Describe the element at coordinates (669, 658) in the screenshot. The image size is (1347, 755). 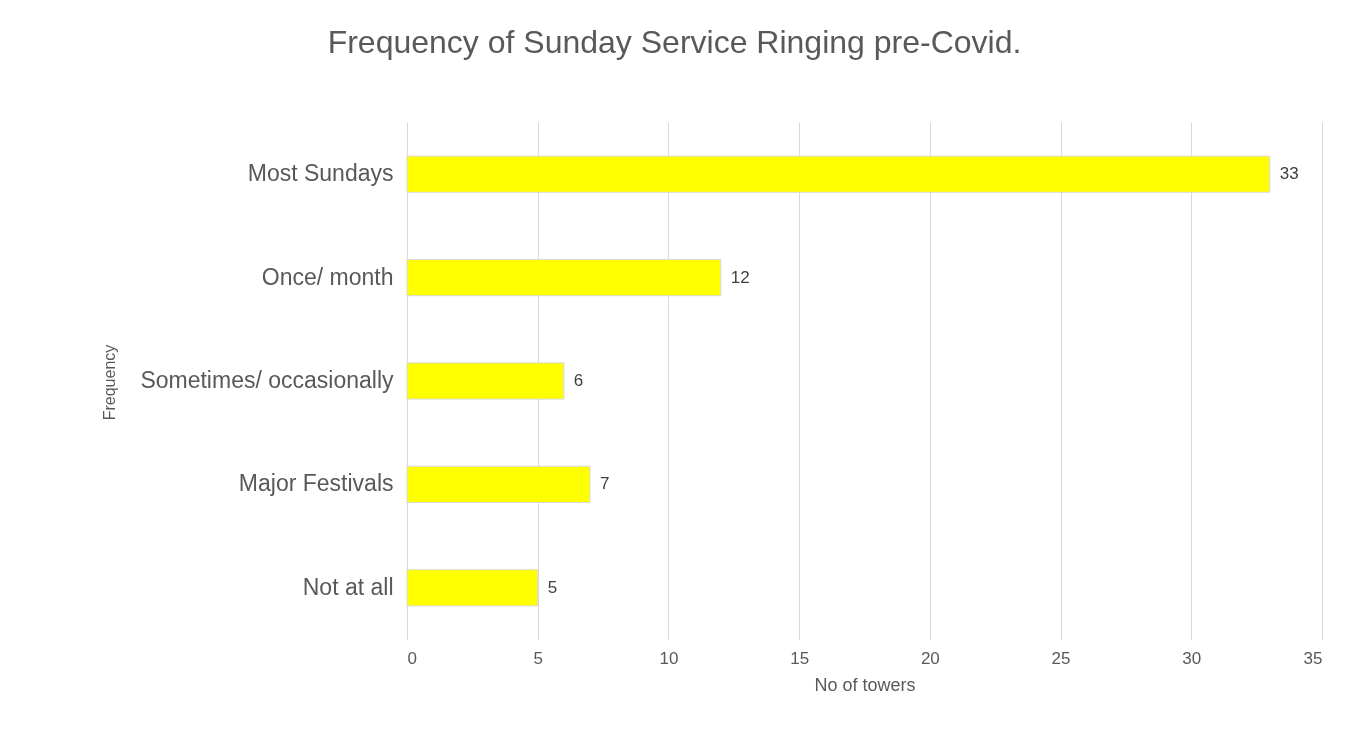
I see `x-tick-label: 10` at that location.